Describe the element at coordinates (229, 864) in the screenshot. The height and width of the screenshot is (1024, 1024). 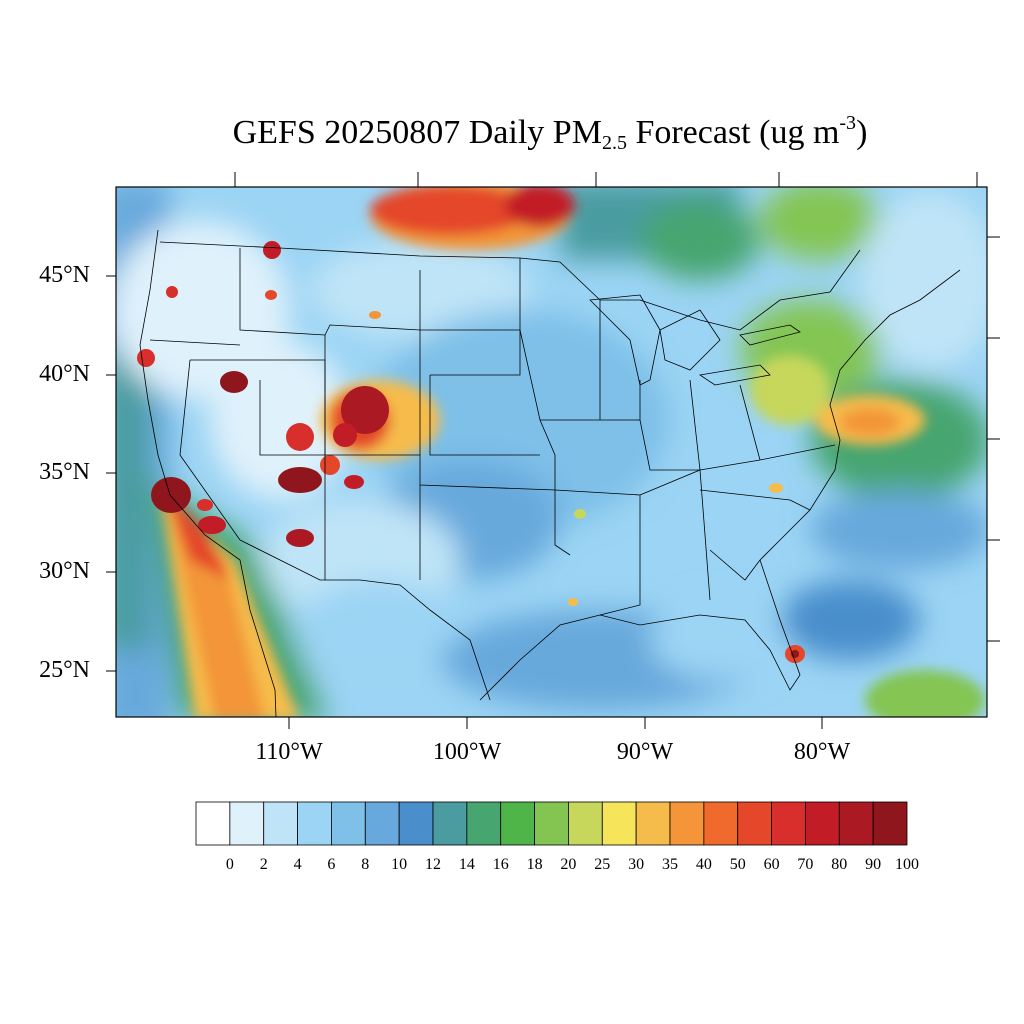
I see `colorbar-tick-label: 0` at that location.